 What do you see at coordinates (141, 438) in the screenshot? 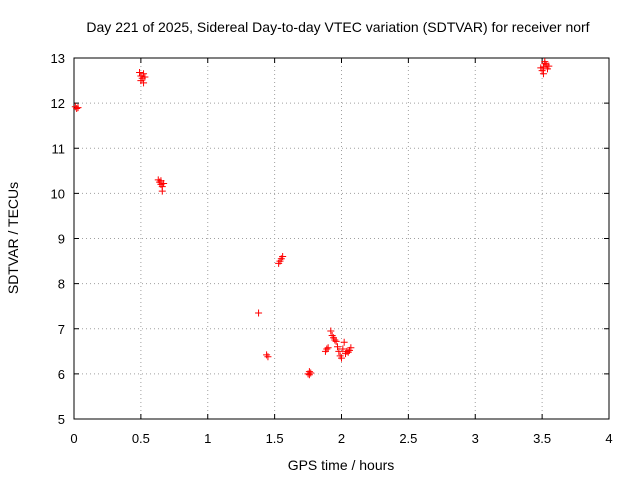
I see `x-tick-label: 0.5` at bounding box center [141, 438].